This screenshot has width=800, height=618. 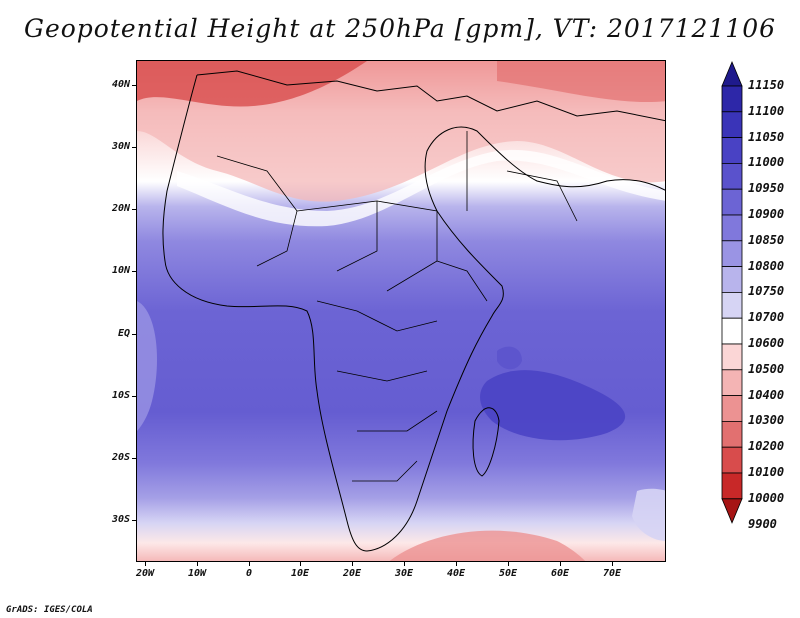 What do you see at coordinates (553, 405) in the screenshot?
I see `low-center-indian-ocean` at bounding box center [553, 405].